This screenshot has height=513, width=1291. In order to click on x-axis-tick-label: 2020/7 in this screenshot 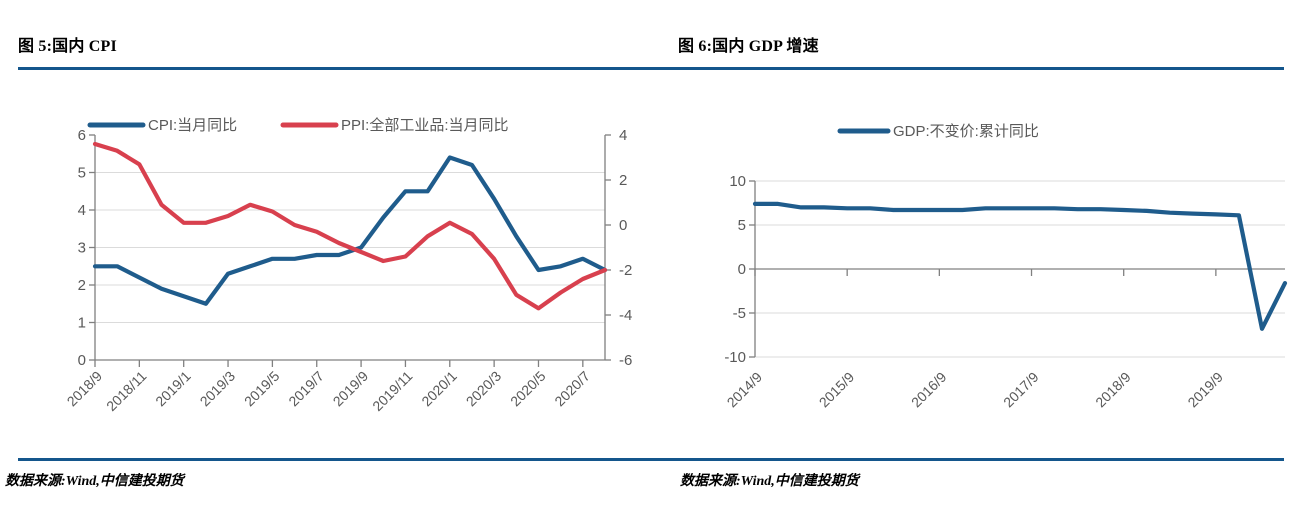, I will do `click(572, 389)`.